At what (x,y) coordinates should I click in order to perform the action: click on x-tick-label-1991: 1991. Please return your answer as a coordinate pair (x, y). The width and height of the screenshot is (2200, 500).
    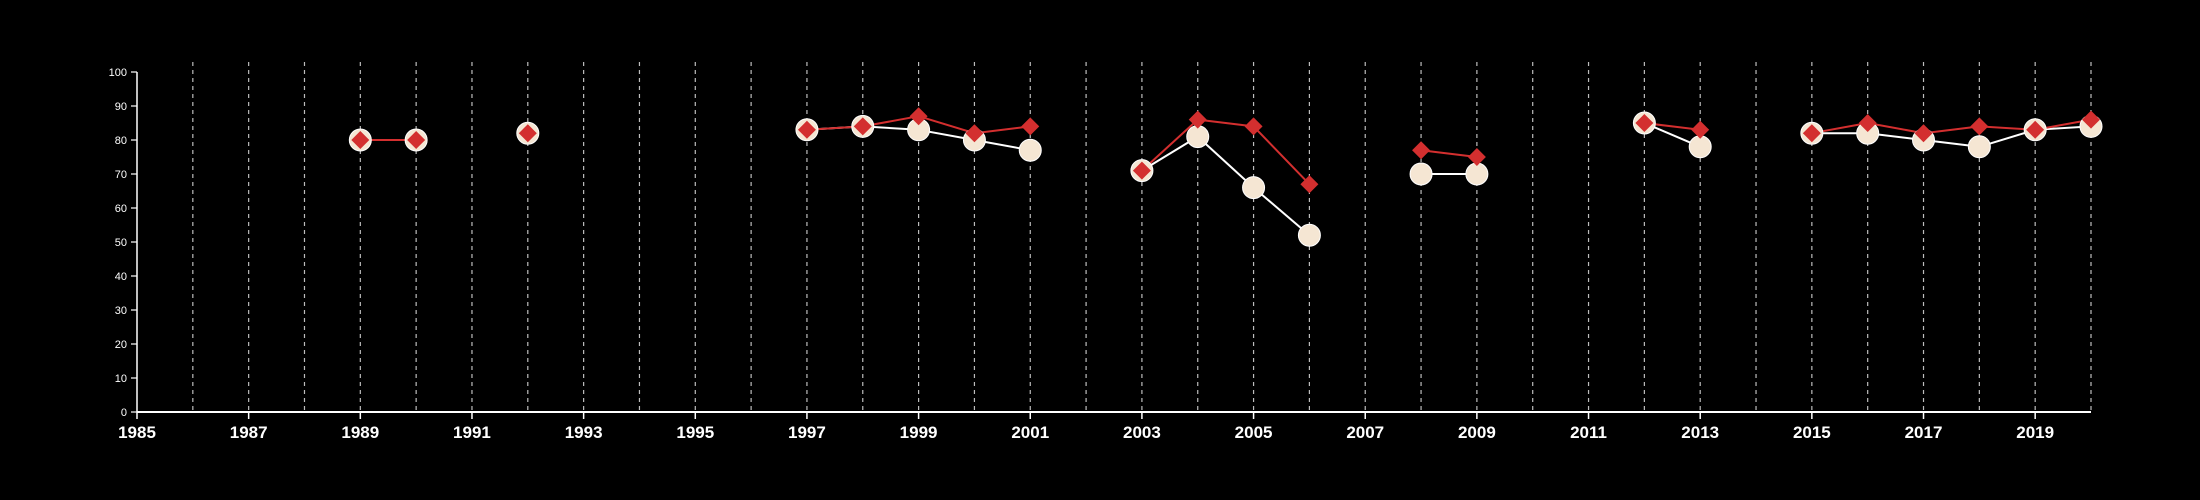
    Looking at the image, I should click on (472, 432).